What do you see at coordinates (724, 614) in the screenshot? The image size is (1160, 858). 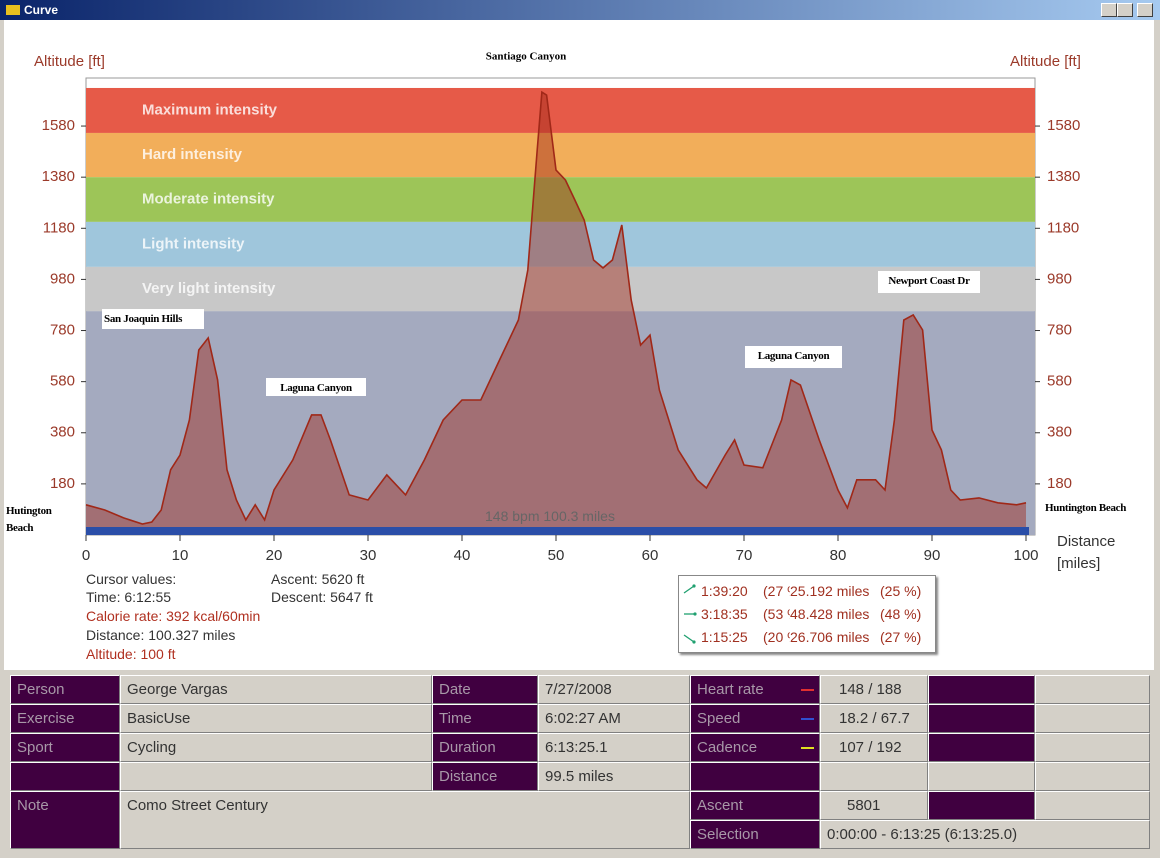 I see `segment-time: 3:18:35` at bounding box center [724, 614].